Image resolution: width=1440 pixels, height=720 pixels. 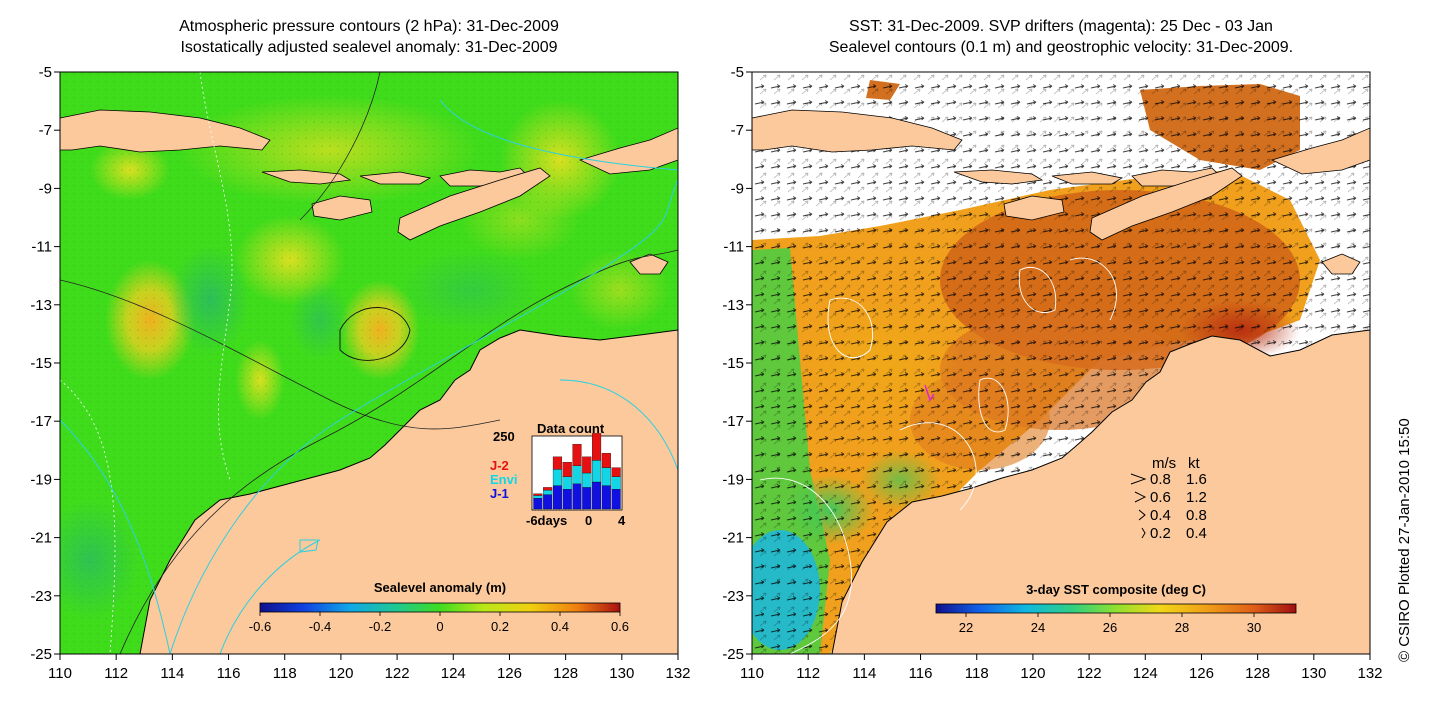 What do you see at coordinates (41, 654) in the screenshot?
I see `left-ytick-label: -25` at bounding box center [41, 654].